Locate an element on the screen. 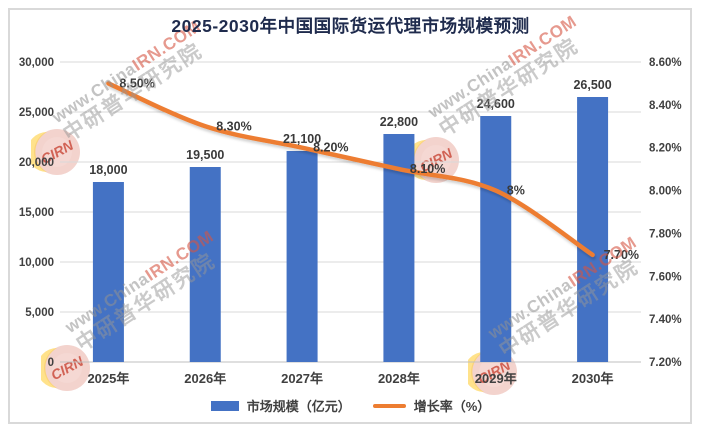 This screenshot has width=701, height=437. y-axis-left-tick-label: 25,000 is located at coordinates (36, 113).